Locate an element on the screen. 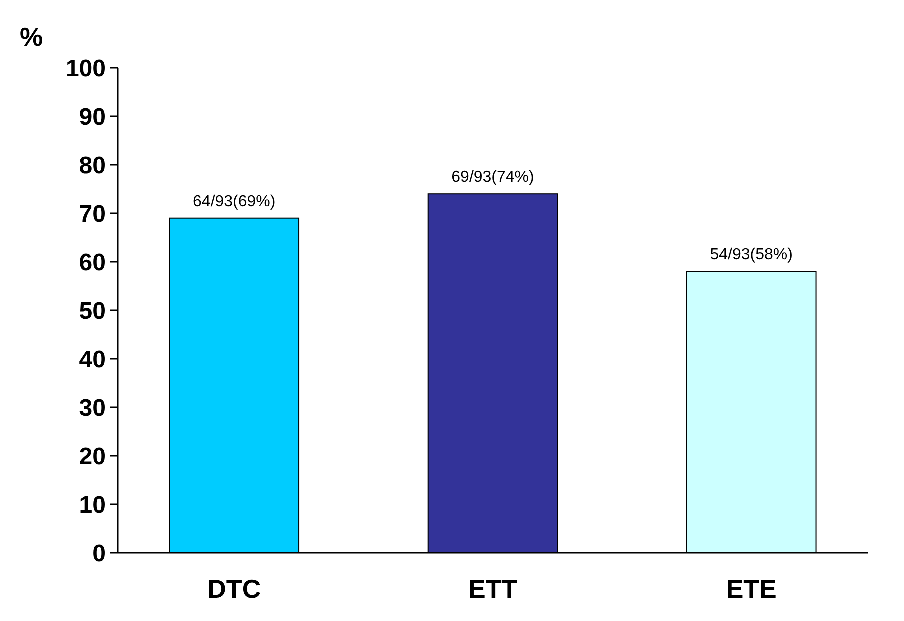  y-tick-label: 10 is located at coordinates (92, 505).